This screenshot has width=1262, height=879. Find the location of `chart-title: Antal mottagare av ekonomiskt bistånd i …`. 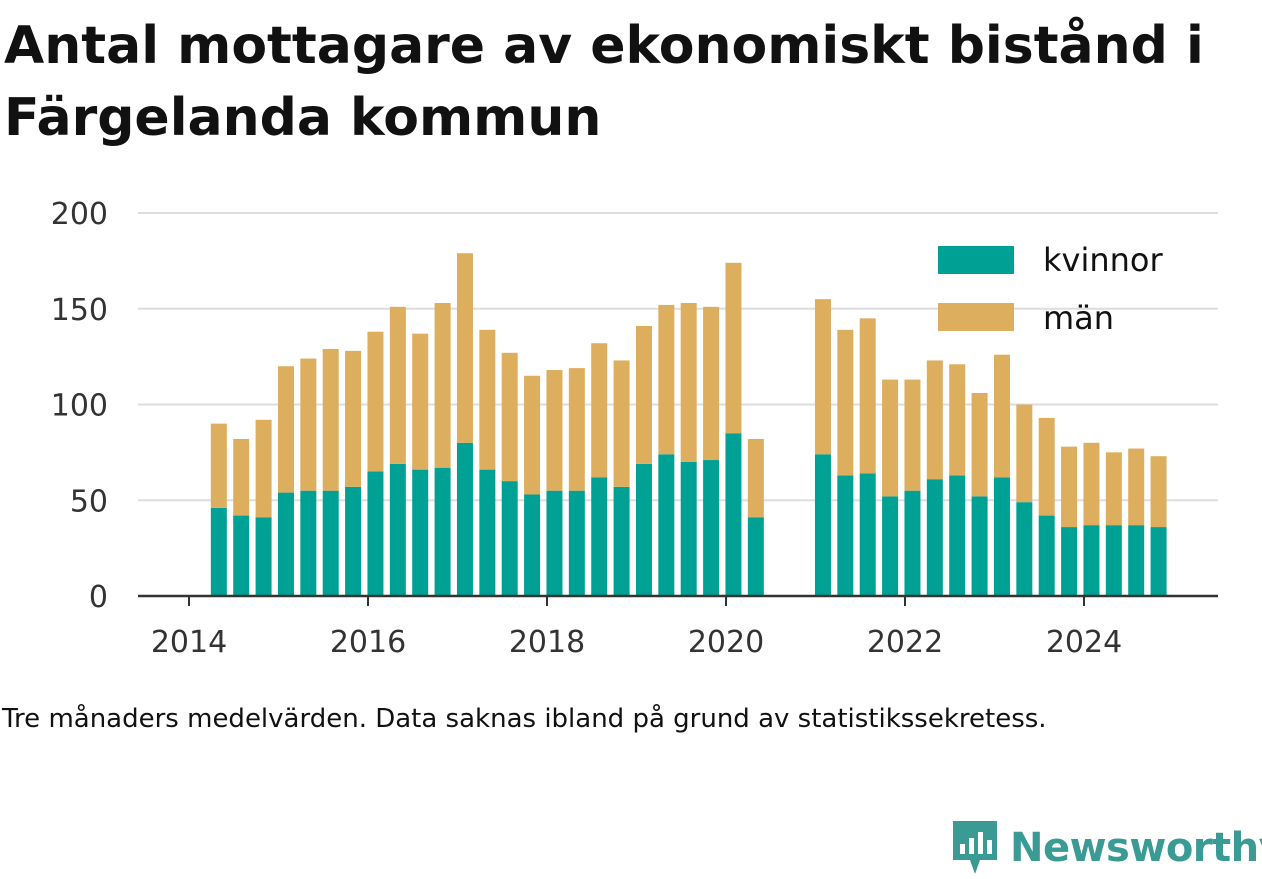

chart-title: Antal mottagare av ekonomiskt bistånd i … is located at coordinates (604, 82).